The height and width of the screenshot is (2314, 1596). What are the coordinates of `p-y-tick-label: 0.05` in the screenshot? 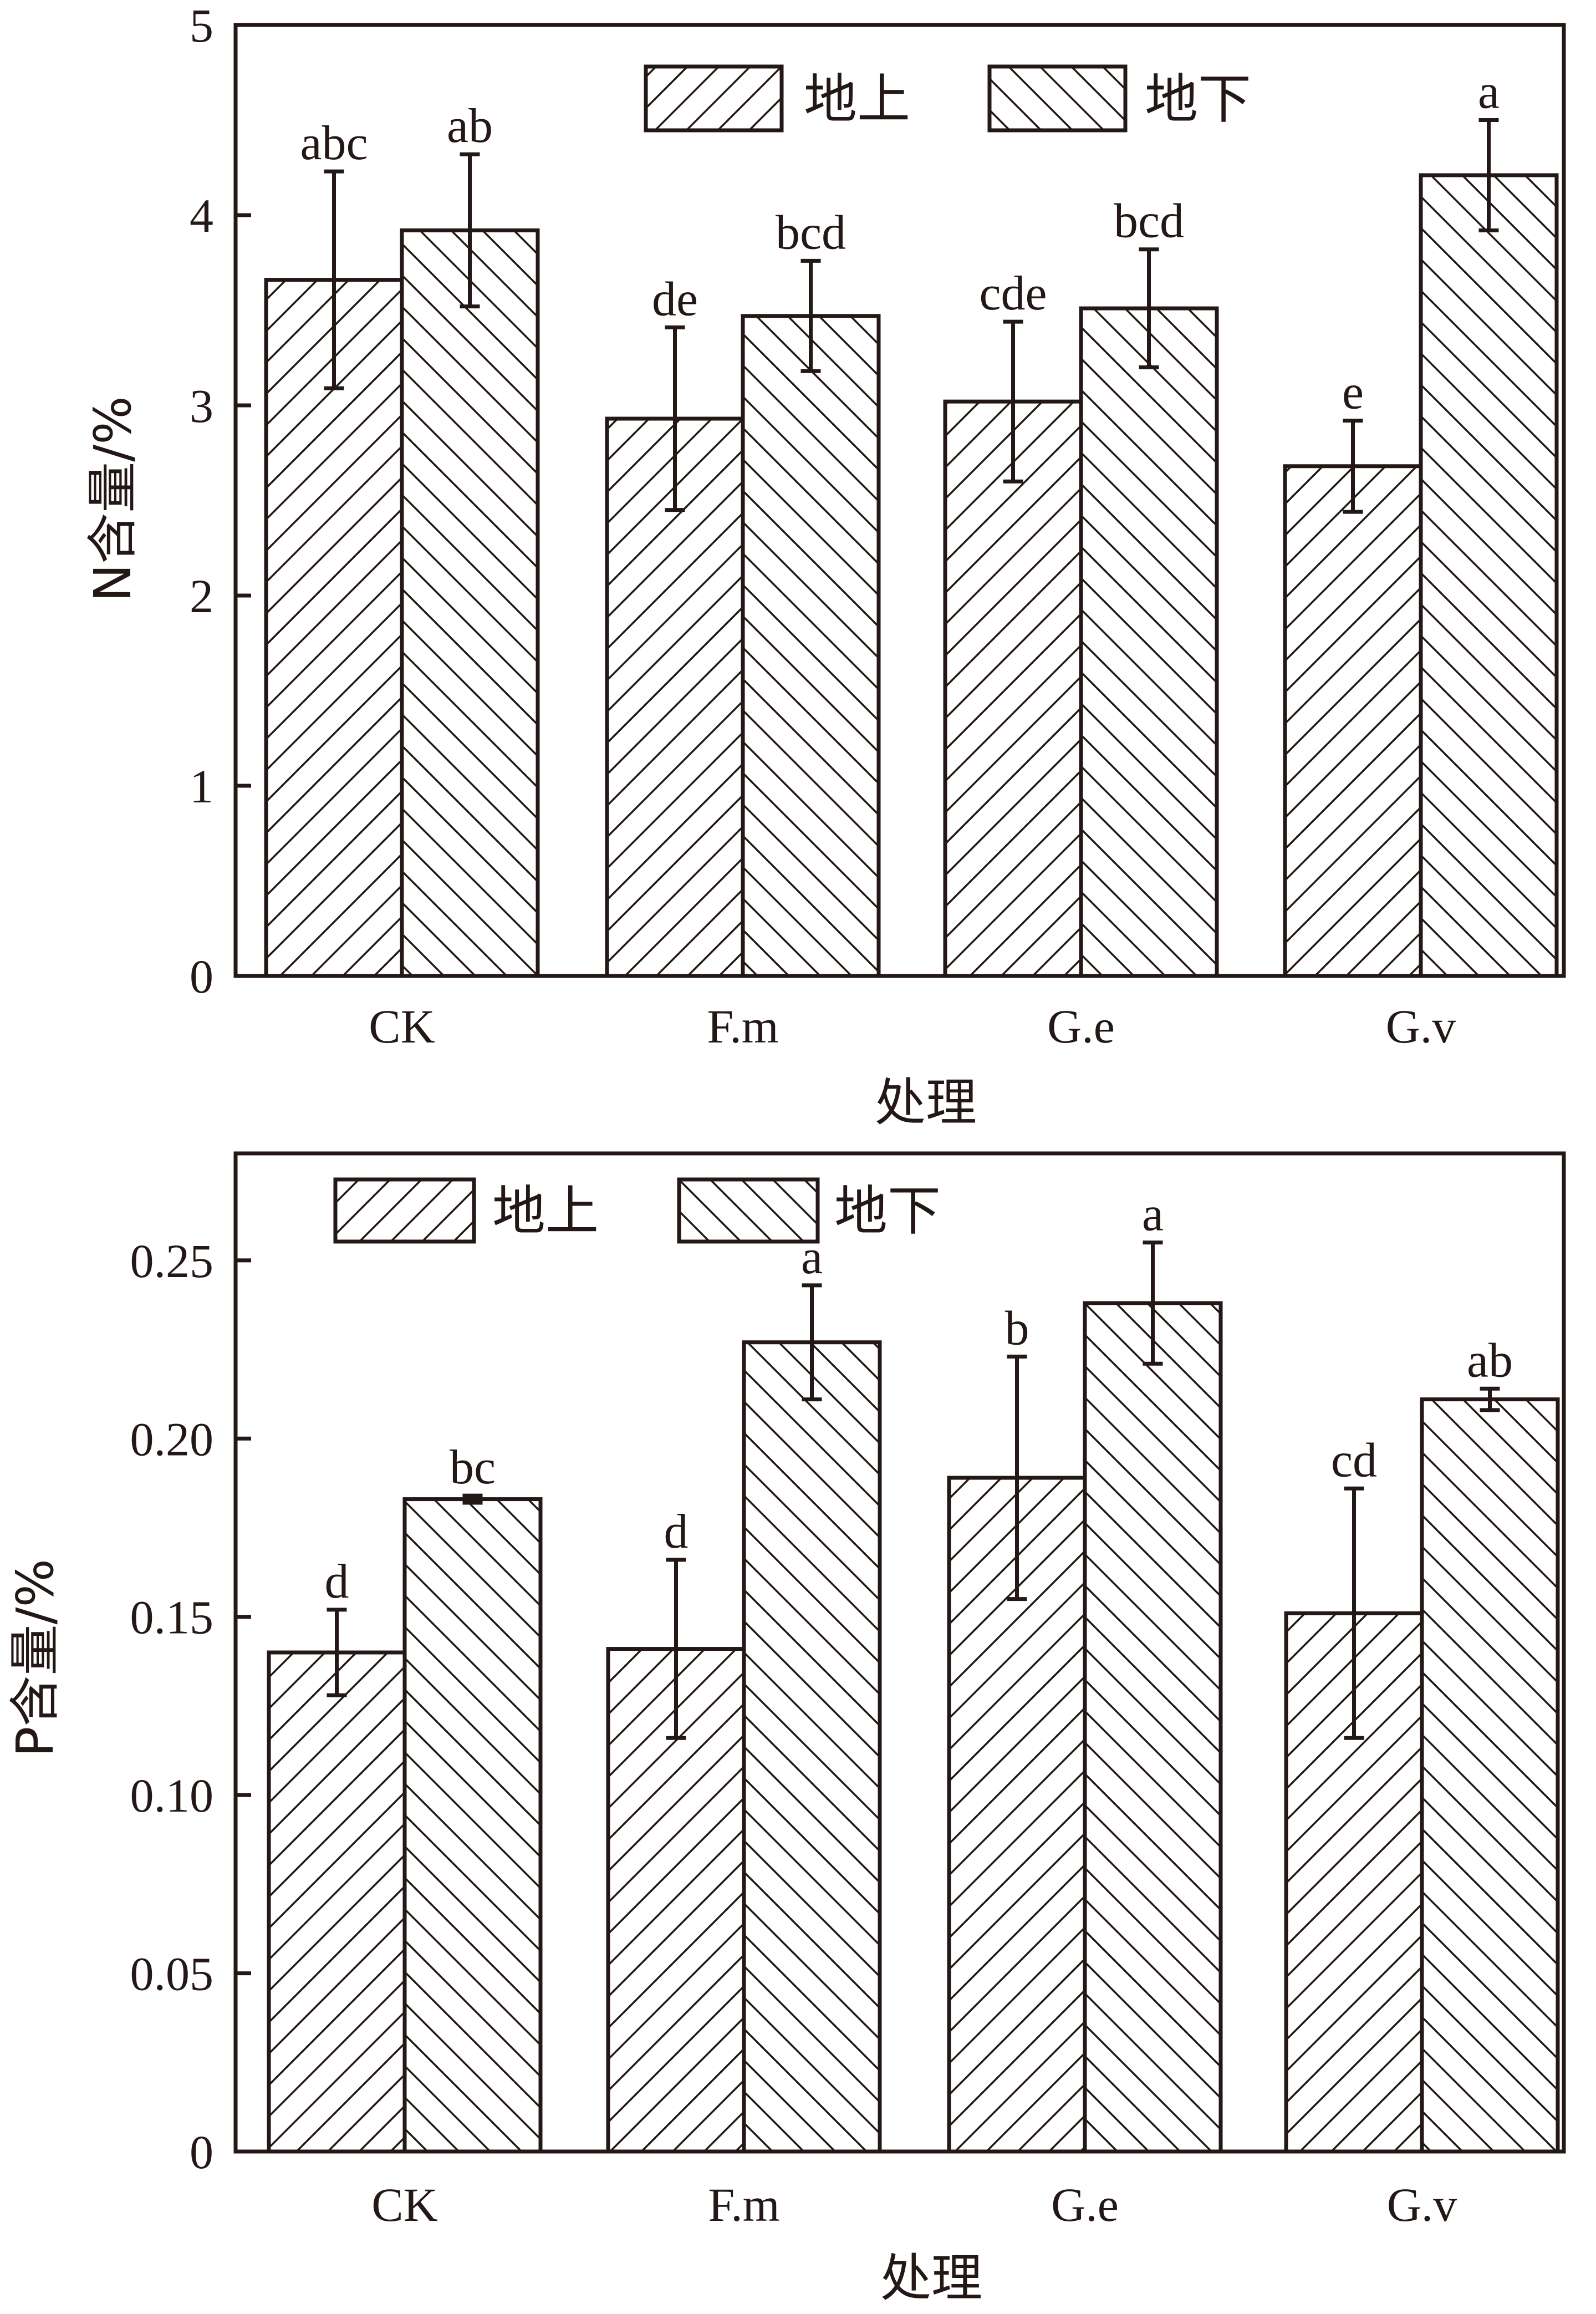 It's located at (172, 1974).